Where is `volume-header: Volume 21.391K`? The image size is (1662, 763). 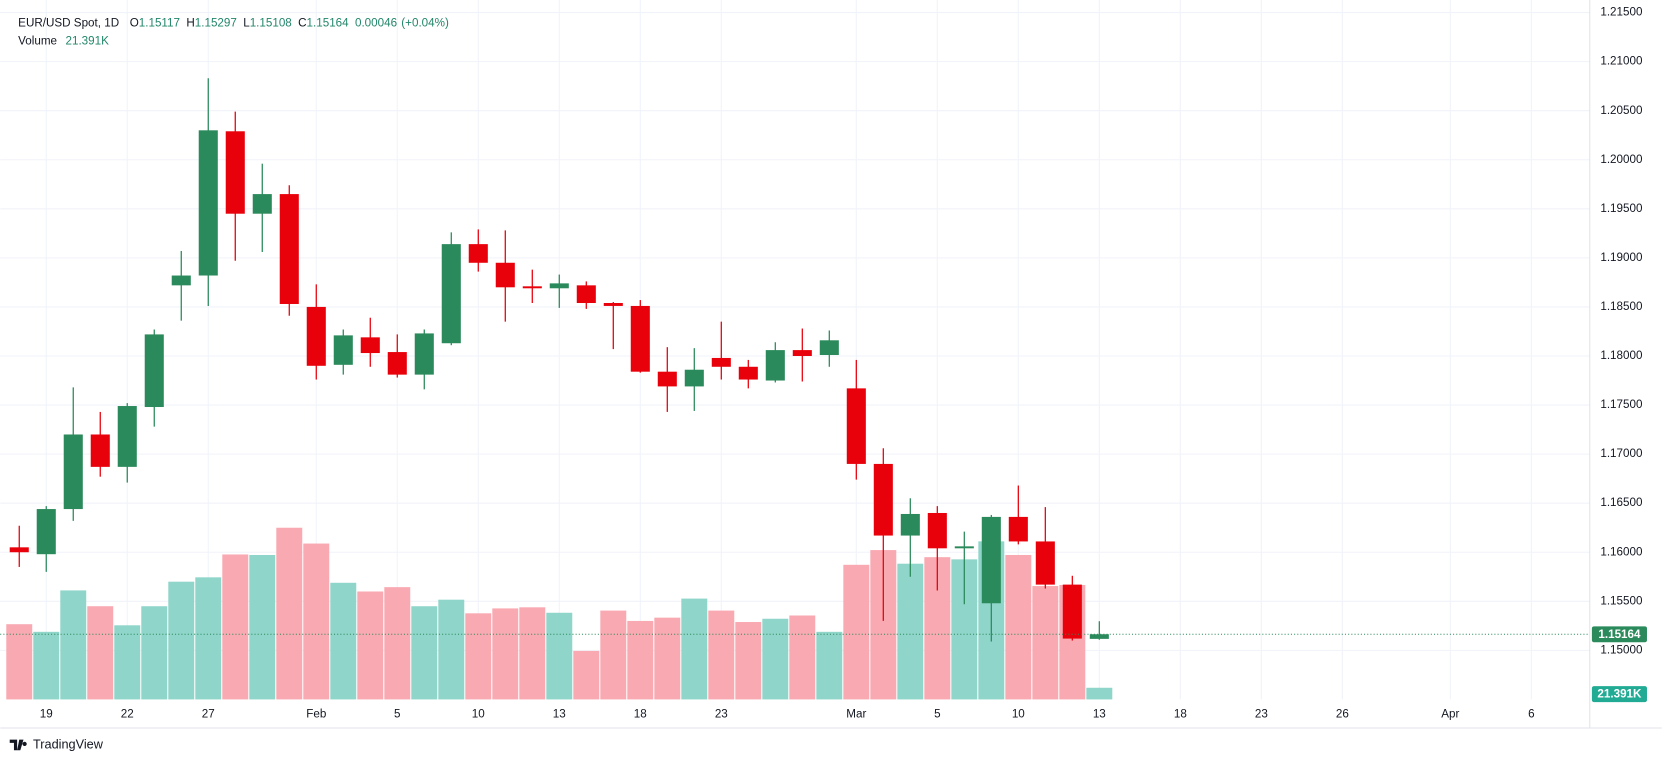 volume-header: Volume 21.391K is located at coordinates (63, 40).